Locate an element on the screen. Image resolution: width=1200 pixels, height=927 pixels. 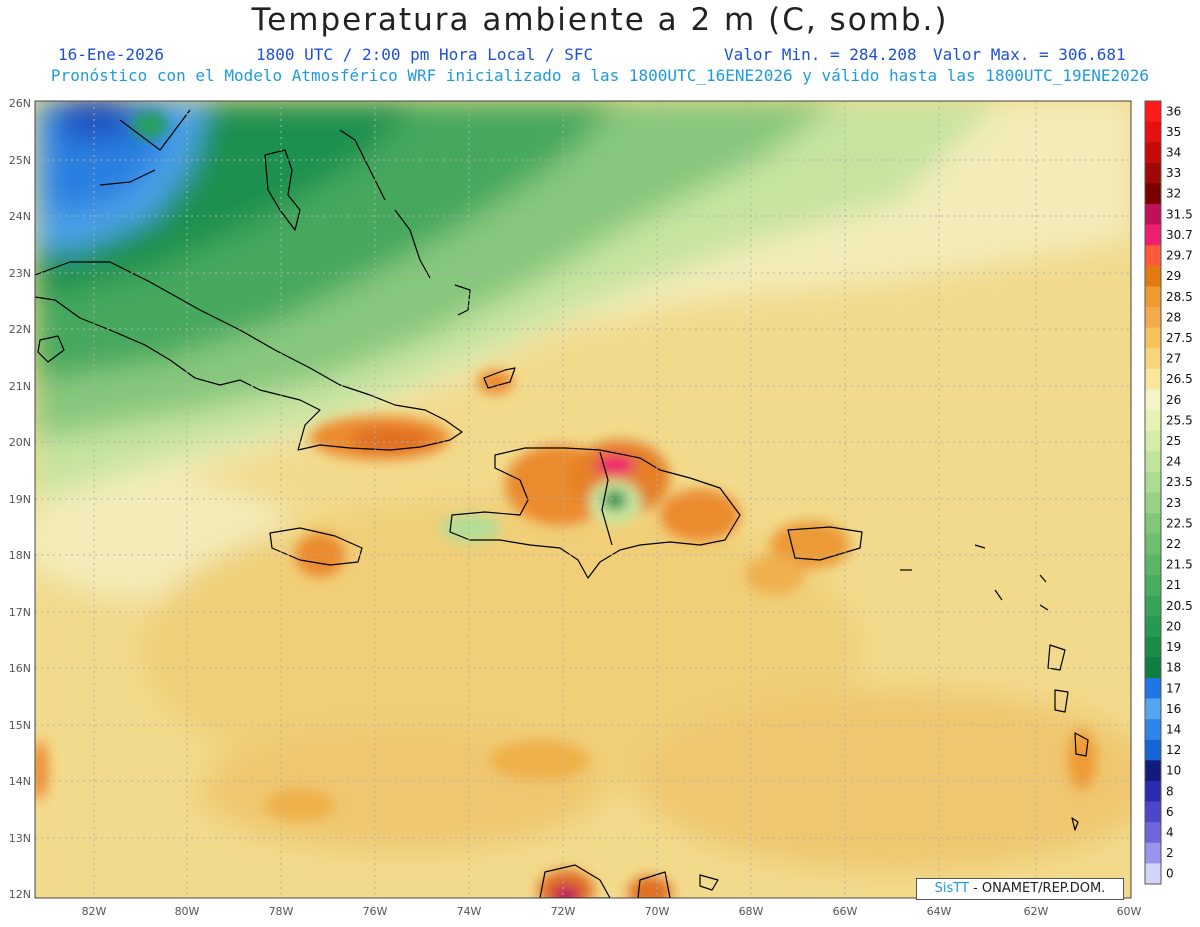
lon-label: 70W is located at coordinates (657, 911).